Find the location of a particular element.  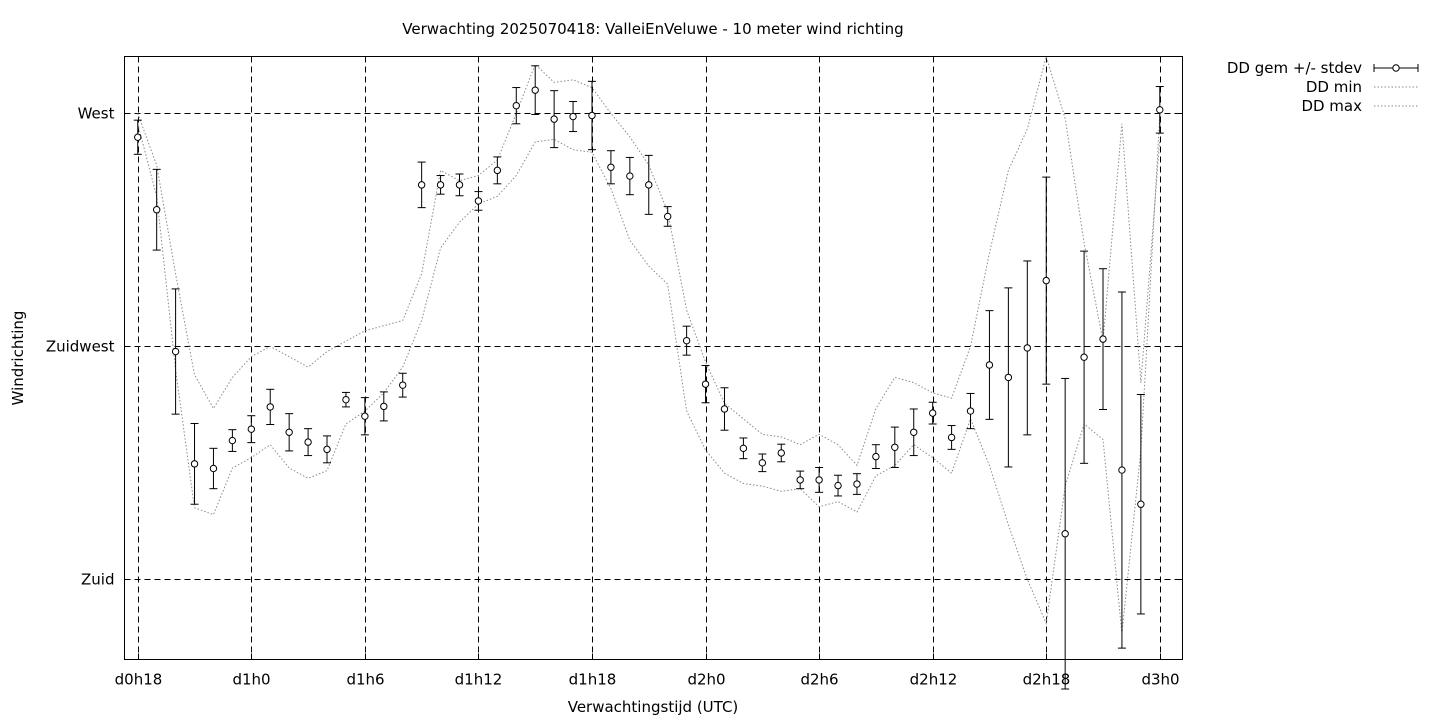

x-tick-label: d0h18 is located at coordinates (139, 680).